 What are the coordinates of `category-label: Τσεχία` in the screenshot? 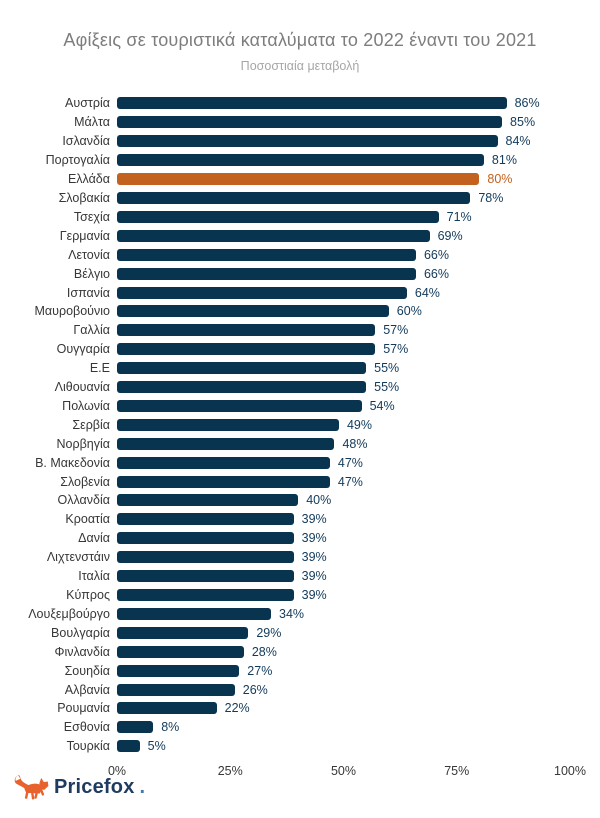 It's located at (91, 216).